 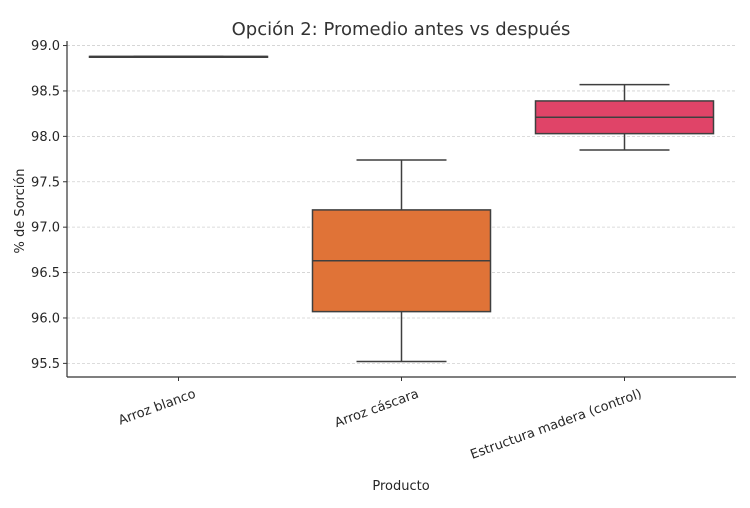 What do you see at coordinates (45, 182) in the screenshot?
I see `y-tick-label: 97.5` at bounding box center [45, 182].